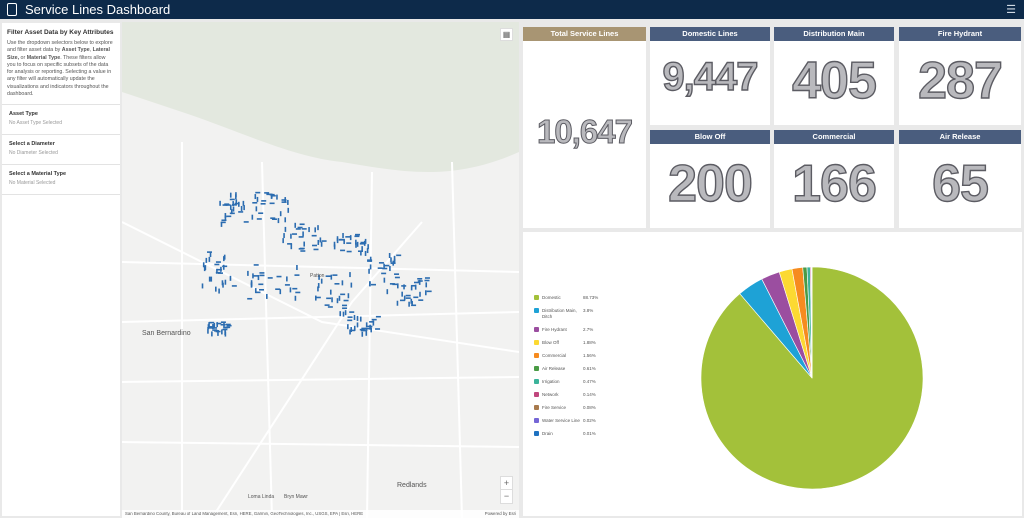 The height and width of the screenshot is (518, 1024). What do you see at coordinates (32, 144) in the screenshot?
I see `filter-label: Select a Diameter` at bounding box center [32, 144].